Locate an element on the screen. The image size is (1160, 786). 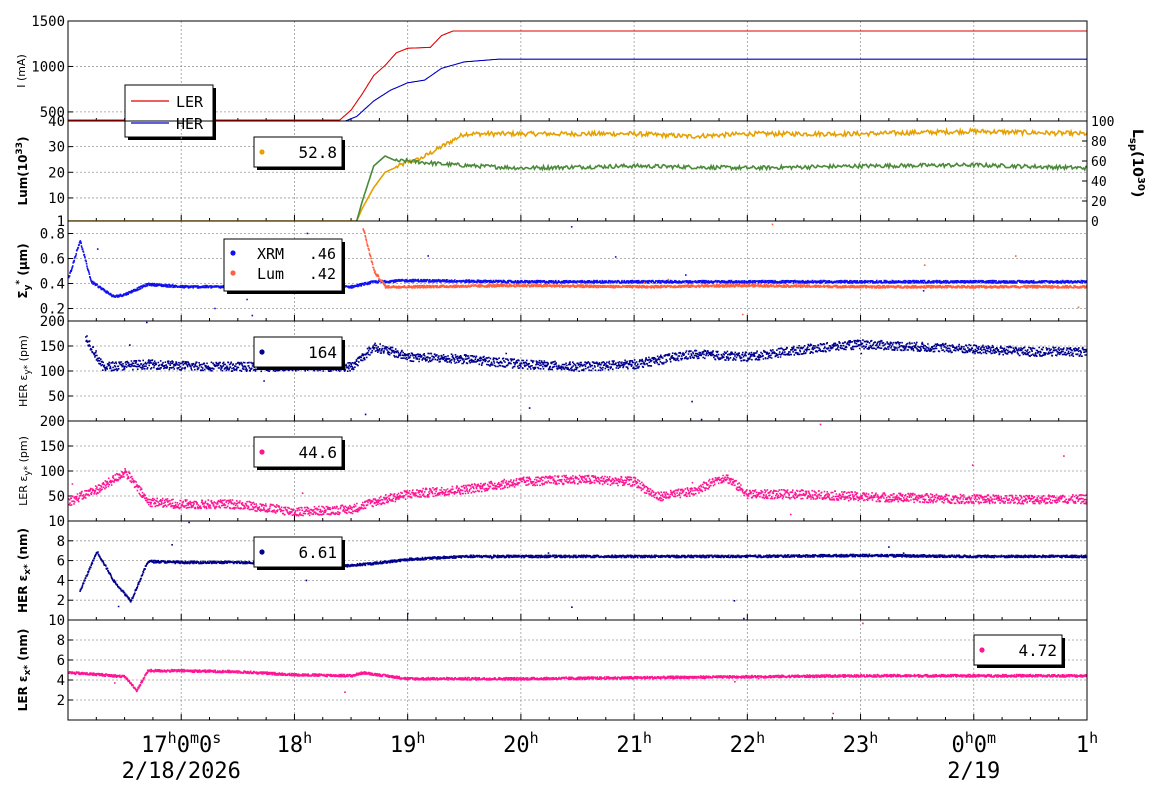
panel-her_eps_x: 2 4 6 8 10 HER εx* (nm) 6.61 is located at coordinates (552, 567).